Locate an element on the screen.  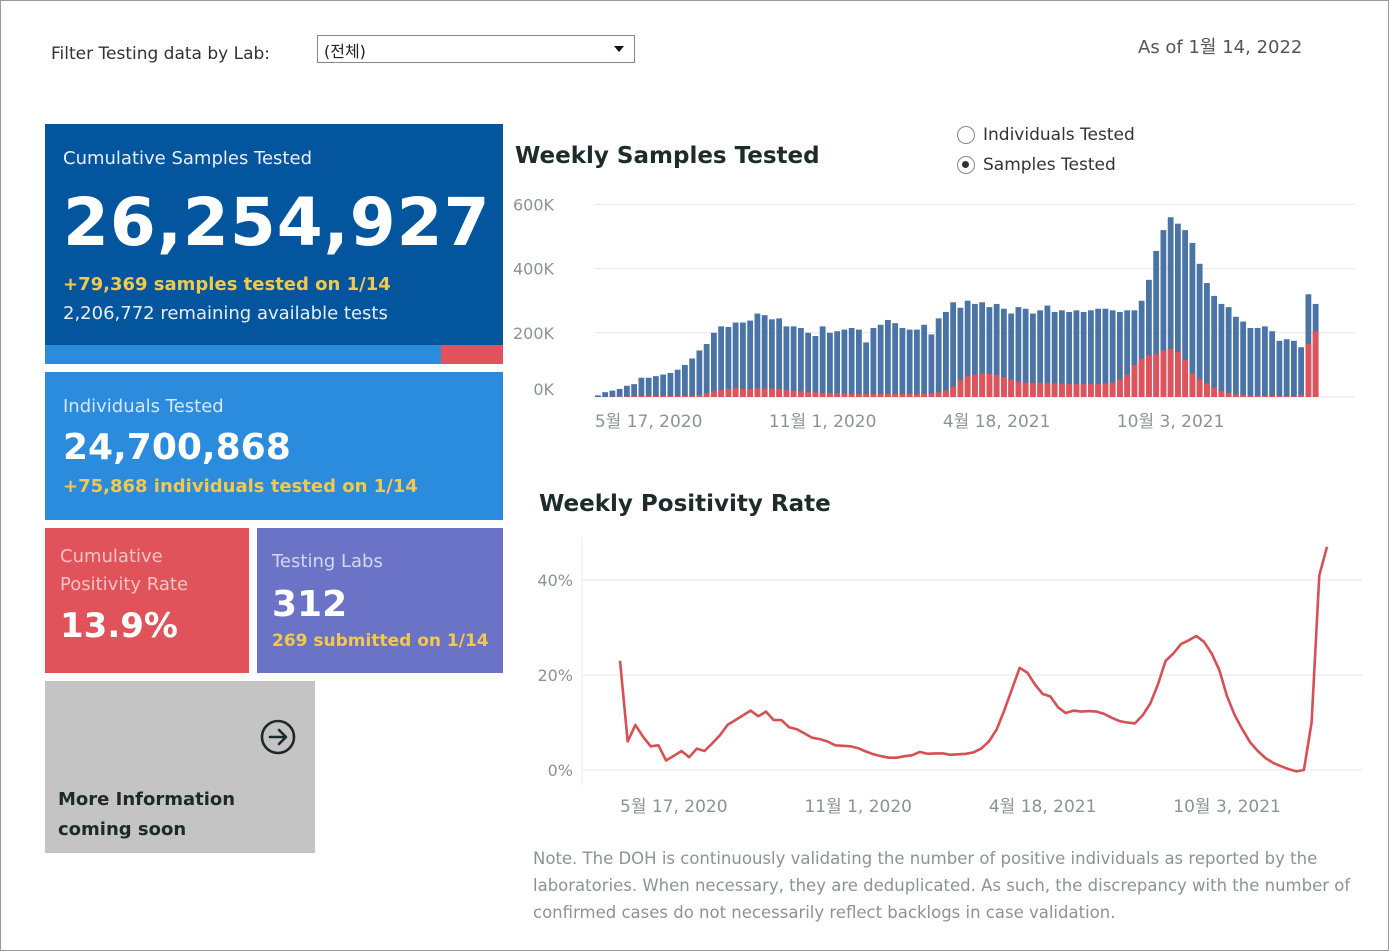
y-tick-label: 0% is located at coordinates (560, 770).